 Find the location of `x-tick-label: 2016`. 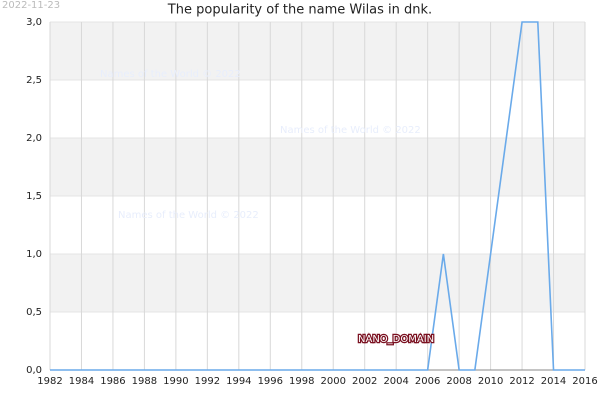

x-tick-label: 2016 is located at coordinates (584, 381).